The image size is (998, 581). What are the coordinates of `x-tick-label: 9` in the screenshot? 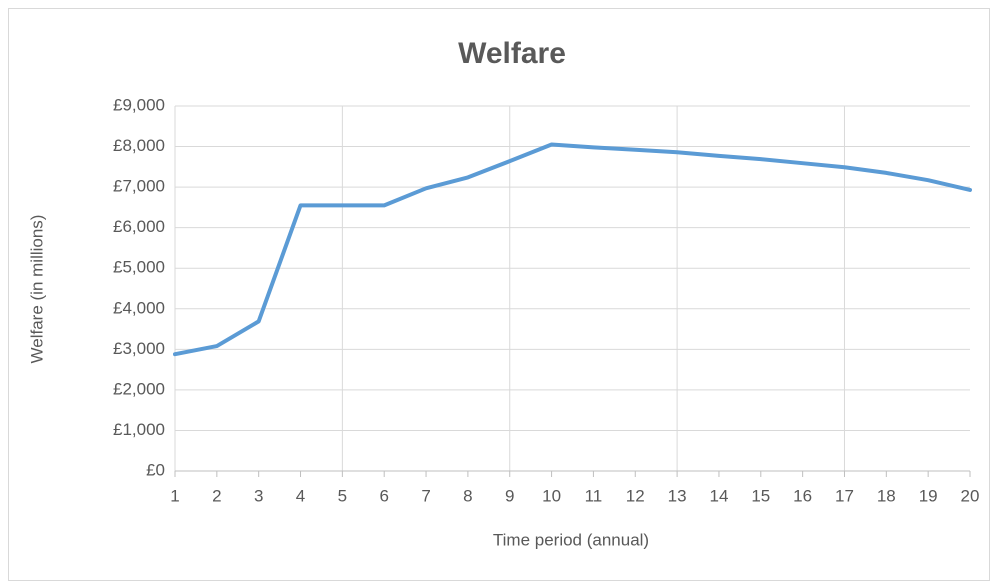 It's located at (509, 495).